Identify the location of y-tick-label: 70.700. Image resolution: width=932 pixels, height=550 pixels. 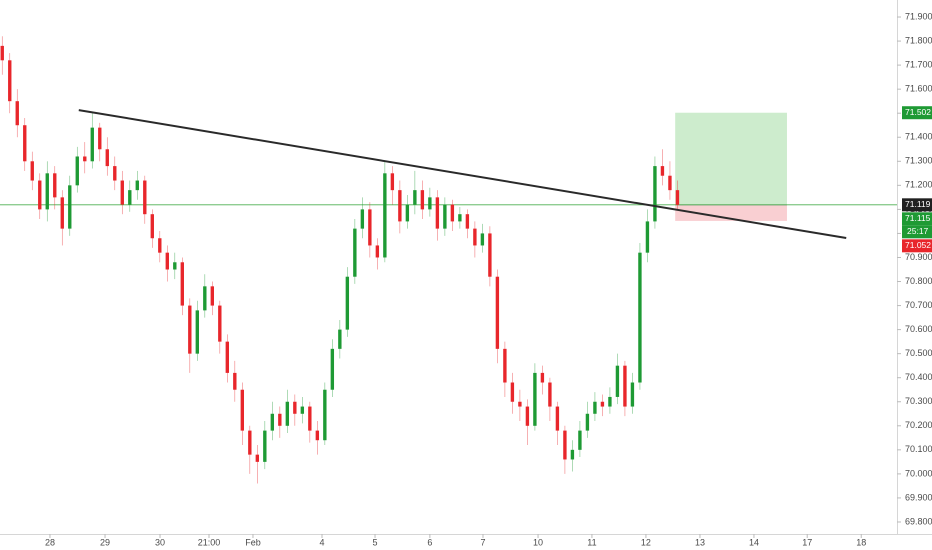
(918, 305).